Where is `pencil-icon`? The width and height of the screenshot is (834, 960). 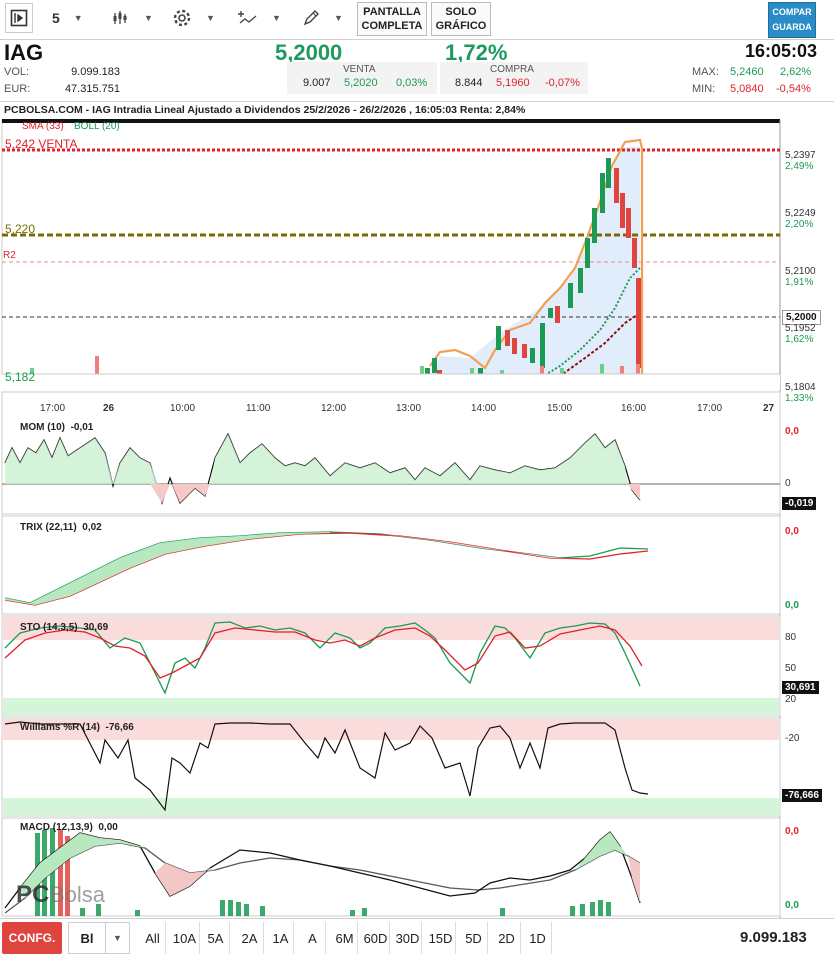 pencil-icon is located at coordinates (311, 18).